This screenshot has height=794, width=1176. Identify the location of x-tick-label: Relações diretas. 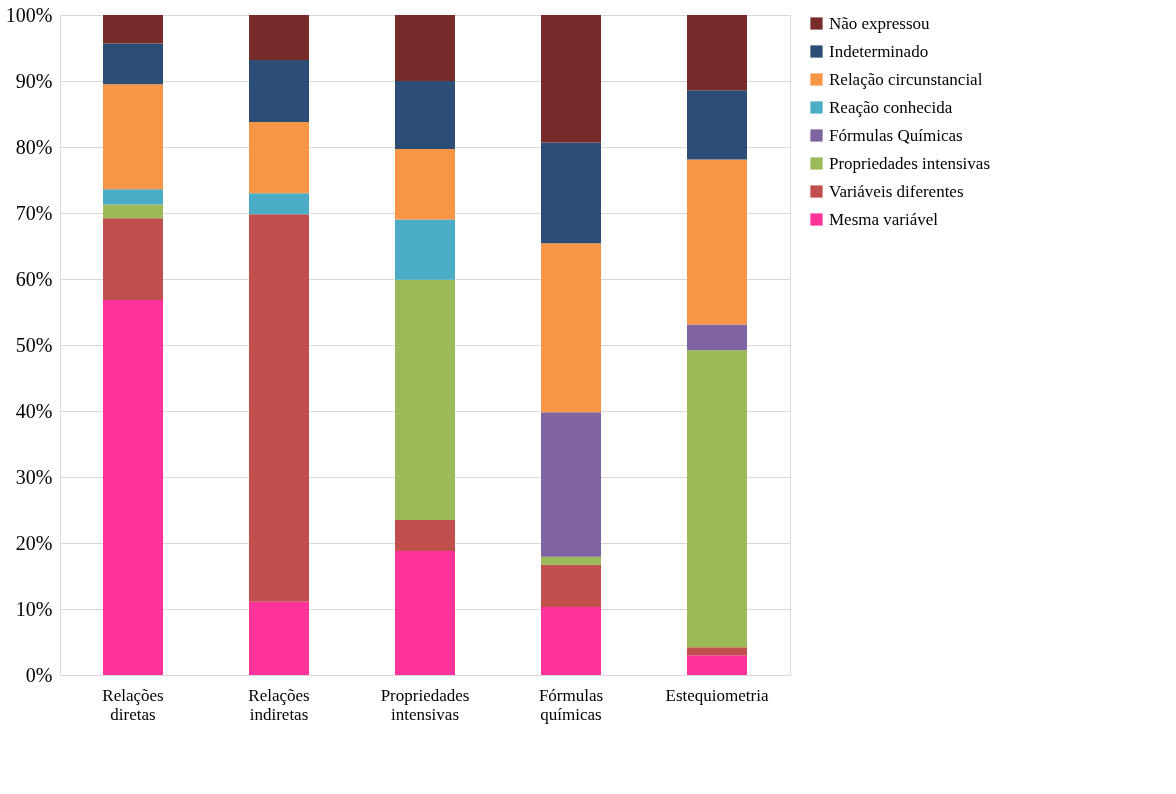
(133, 704).